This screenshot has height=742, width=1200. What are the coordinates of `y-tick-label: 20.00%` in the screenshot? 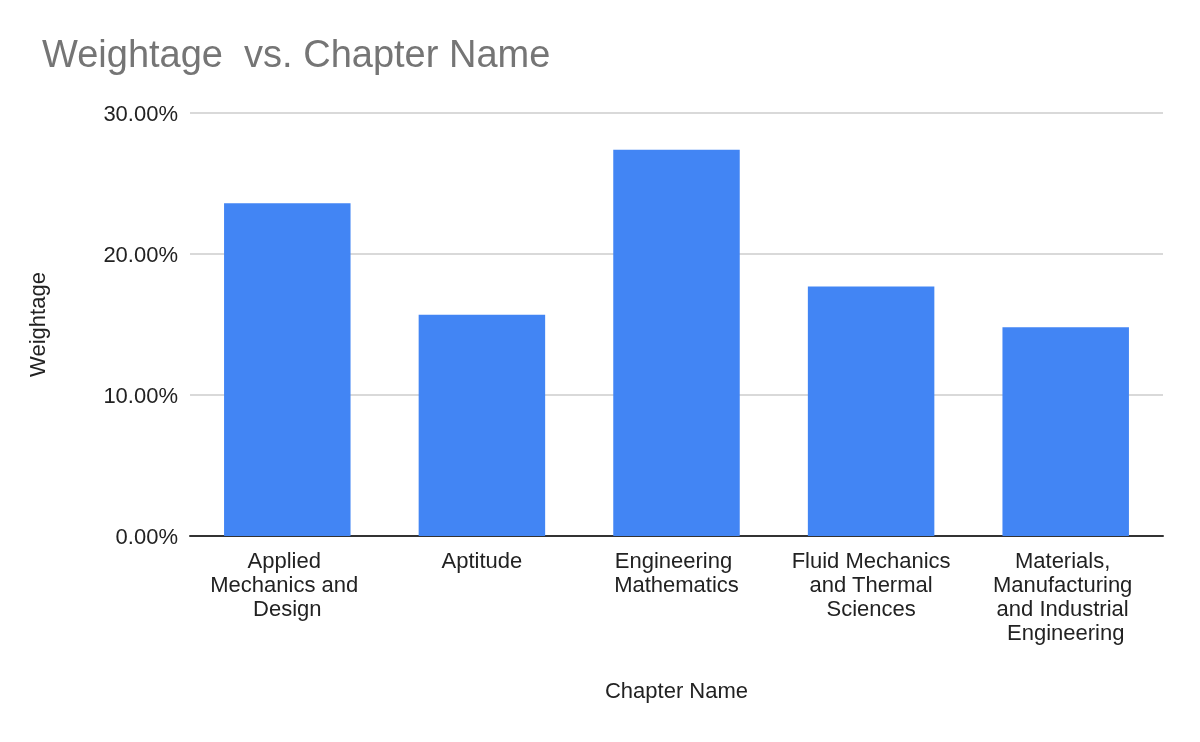 It's located at (140, 254).